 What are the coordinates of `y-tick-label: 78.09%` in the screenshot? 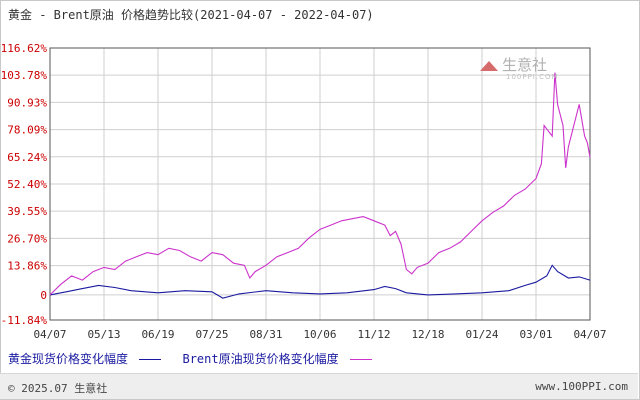 It's located at (27, 130).